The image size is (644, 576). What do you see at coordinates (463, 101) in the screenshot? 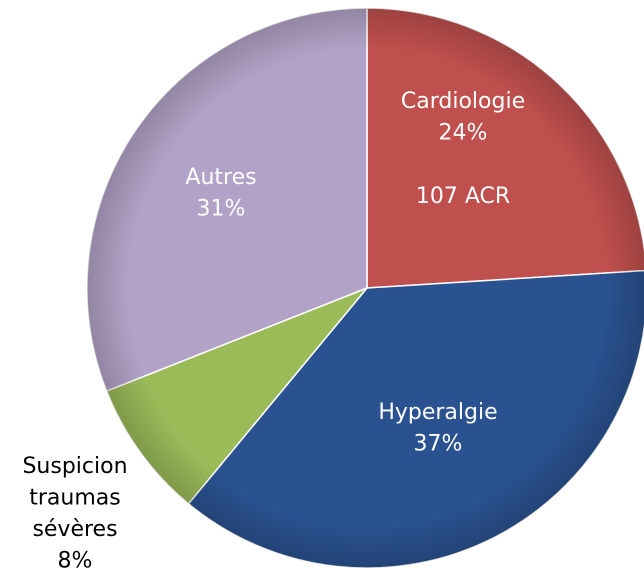
I see `slice-label: Cardiologie` at bounding box center [463, 101].